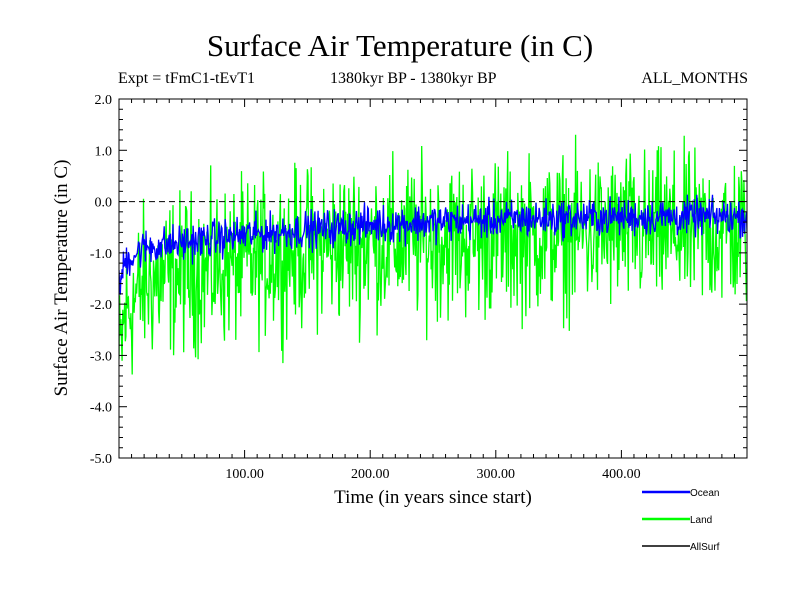 The width and height of the screenshot is (800, 600). Describe the element at coordinates (61, 278) in the screenshot. I see `y-axis-title: Surface Air Temperature (in C)` at that location.